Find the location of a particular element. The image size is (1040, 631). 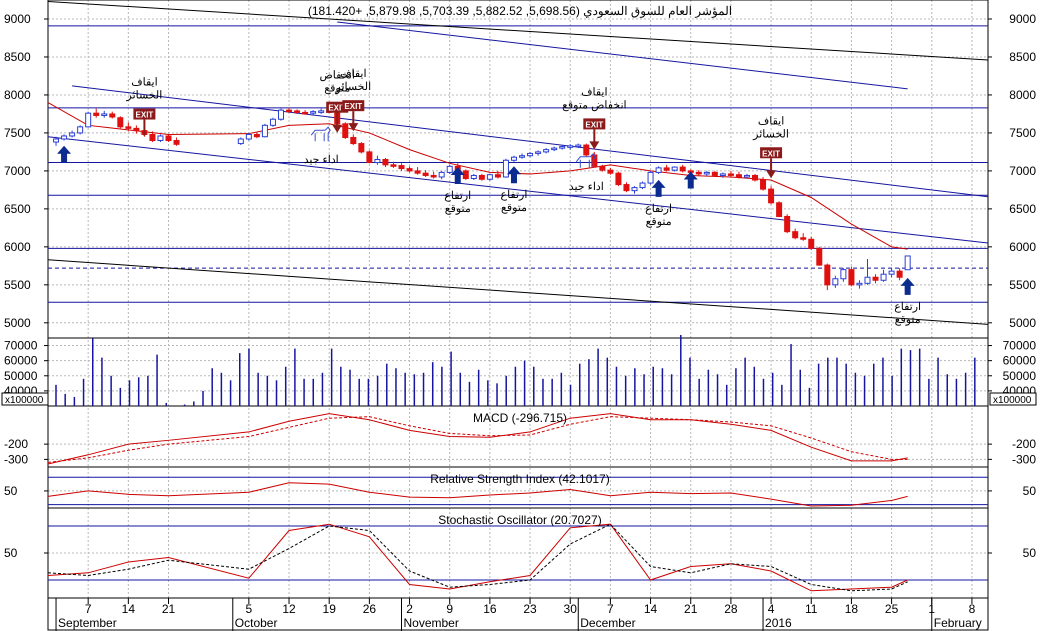

y-tick-label-right: 70000 is located at coordinates (1020, 346).